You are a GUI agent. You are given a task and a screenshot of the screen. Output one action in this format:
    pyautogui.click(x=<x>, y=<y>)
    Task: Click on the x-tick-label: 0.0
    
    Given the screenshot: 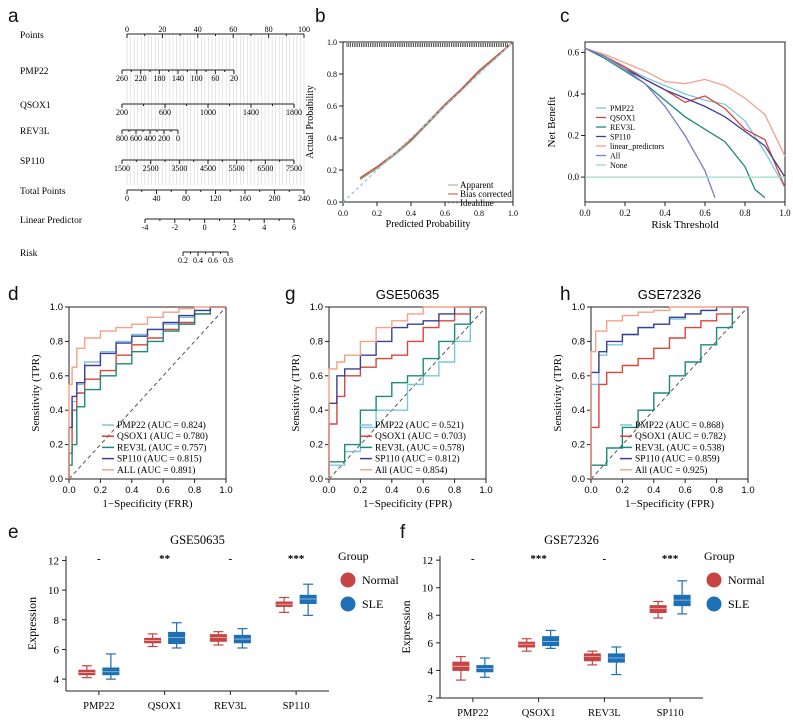 What is the action you would take?
    pyautogui.click(x=343, y=213)
    